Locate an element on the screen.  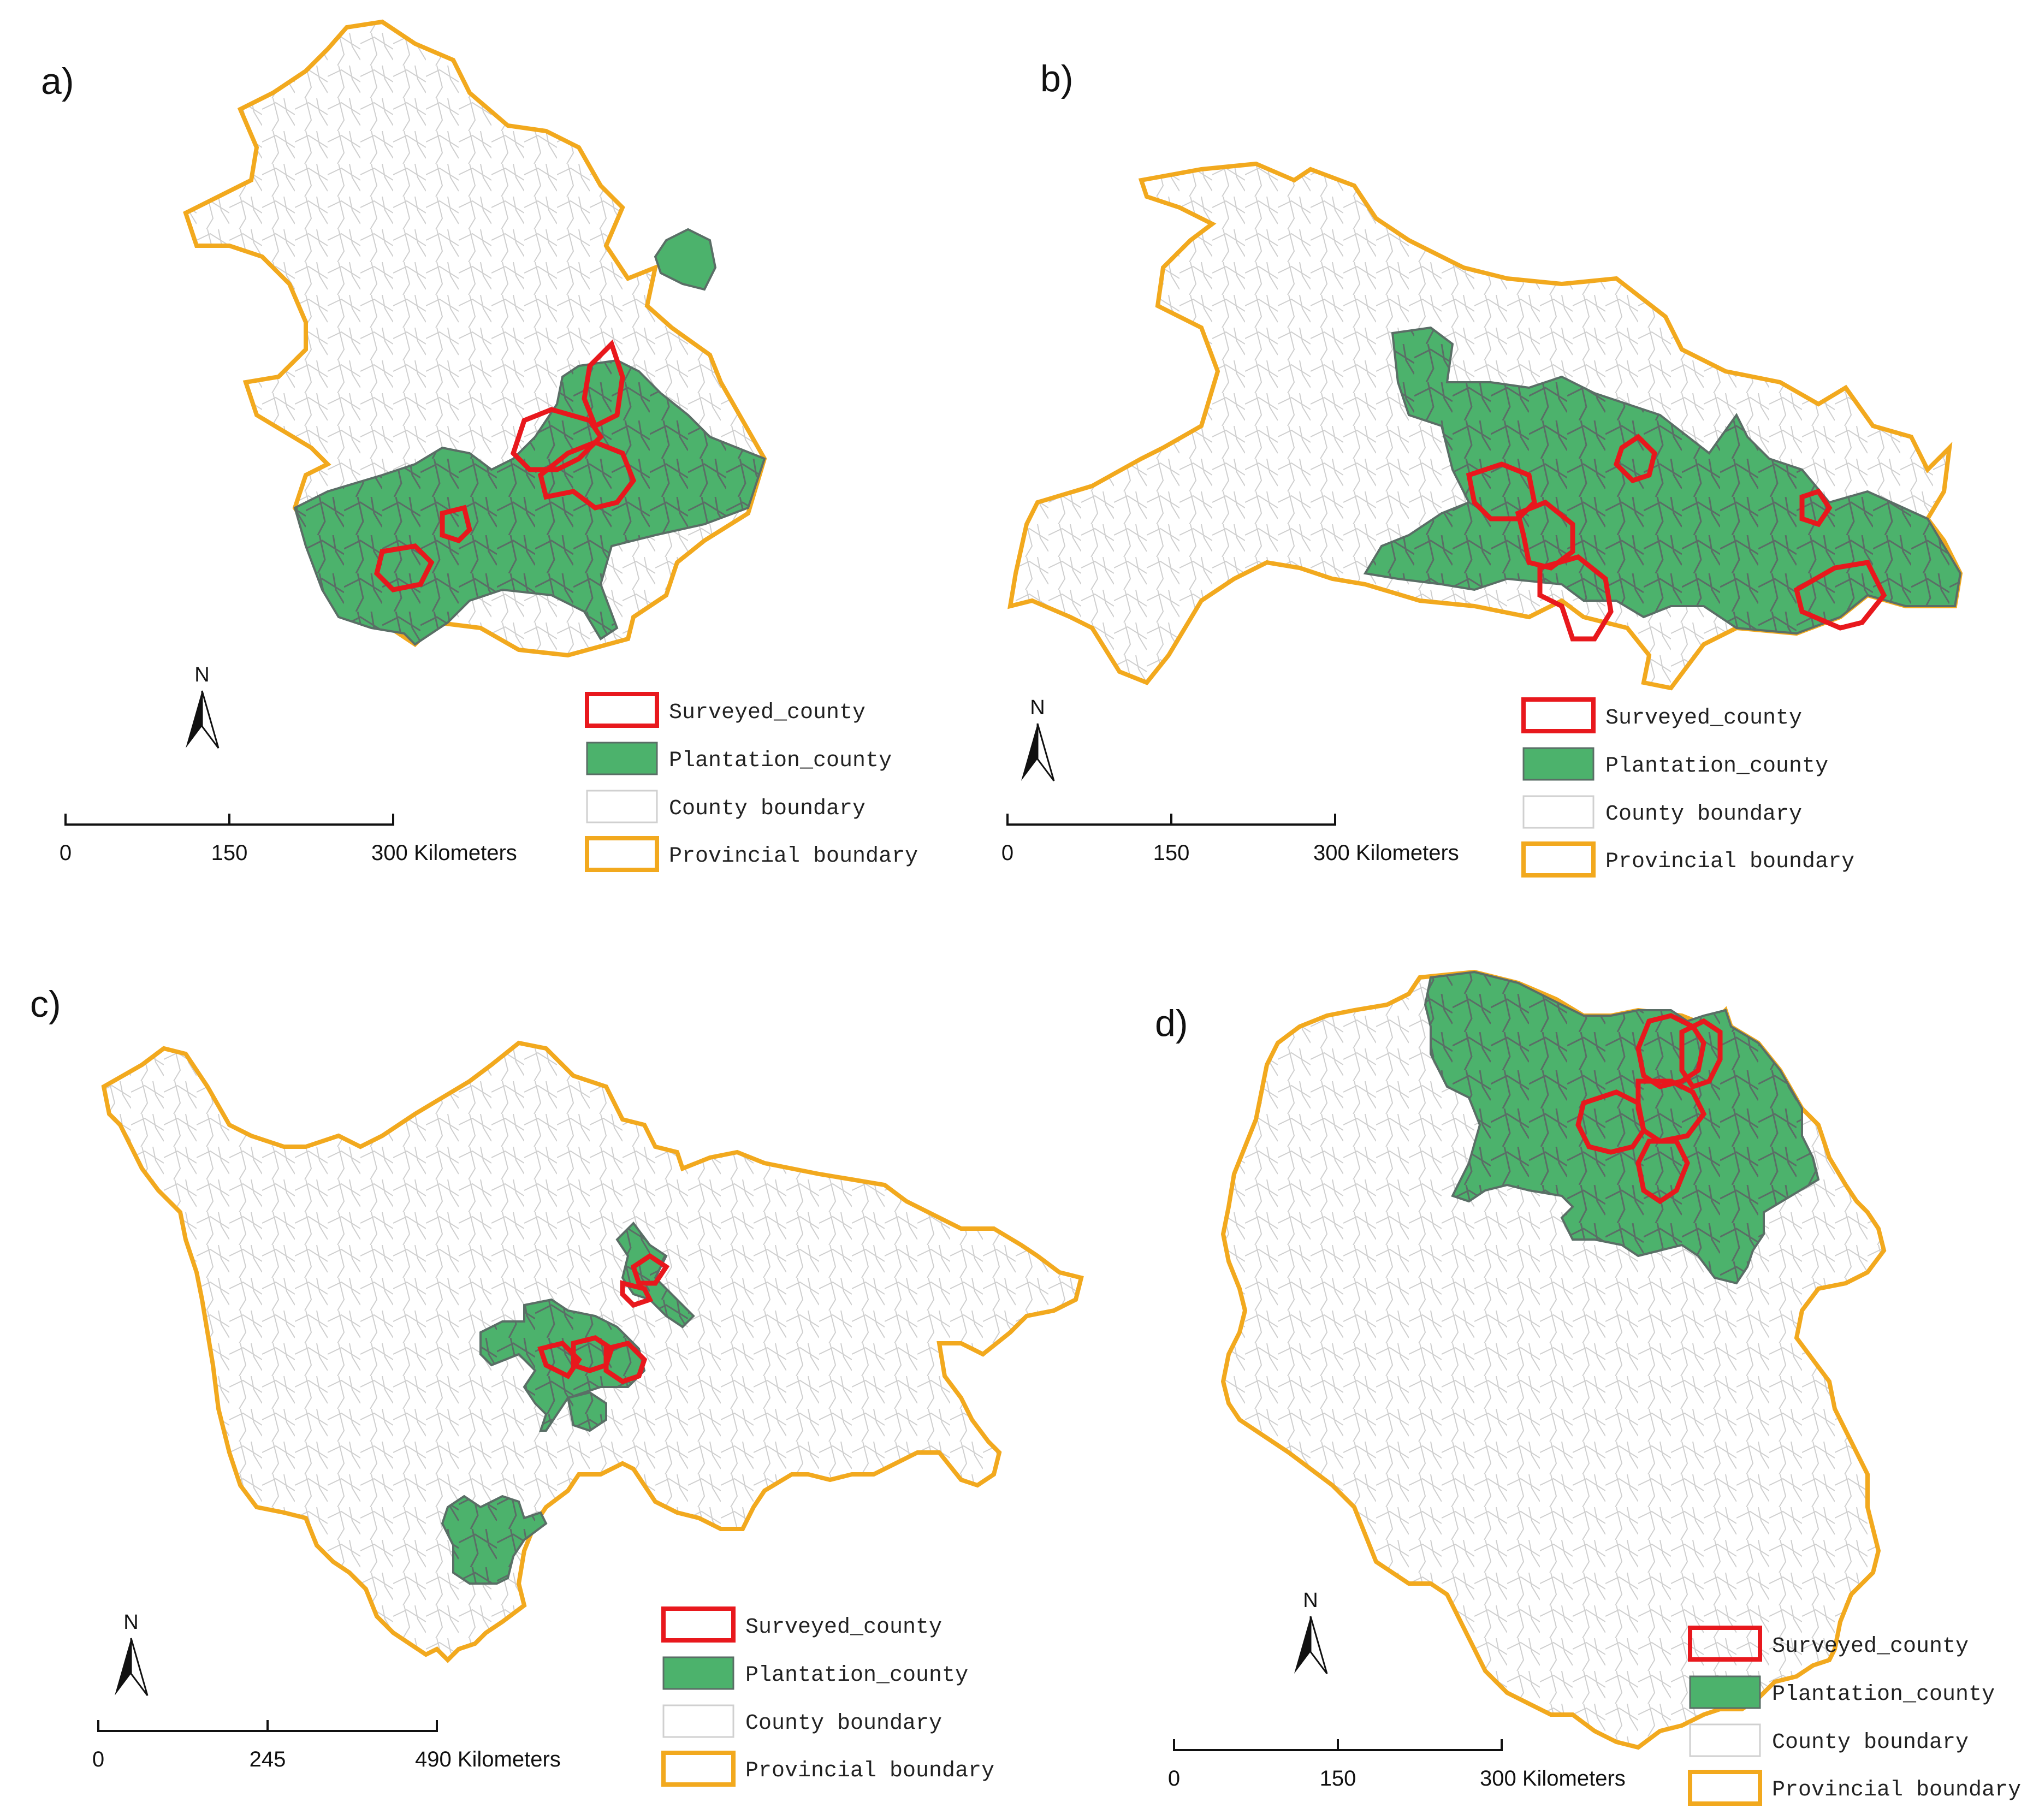
north-arrow-a-label: N is located at coordinates (201, 674).